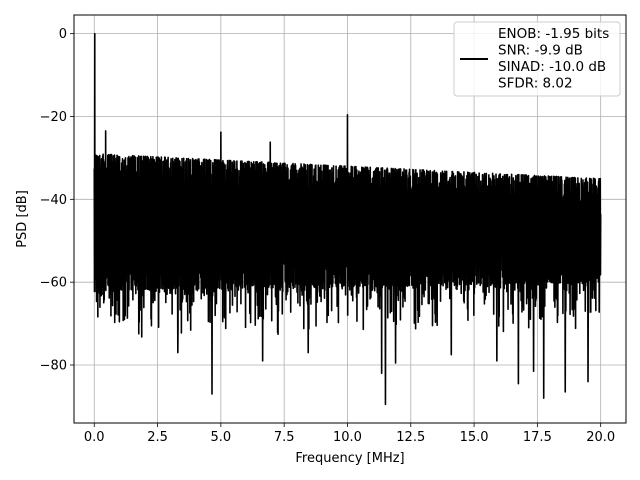 The width and height of the screenshot is (640, 480). Describe the element at coordinates (535, 84) in the screenshot. I see `legend-entry-line: SFDR: 8.02` at that location.